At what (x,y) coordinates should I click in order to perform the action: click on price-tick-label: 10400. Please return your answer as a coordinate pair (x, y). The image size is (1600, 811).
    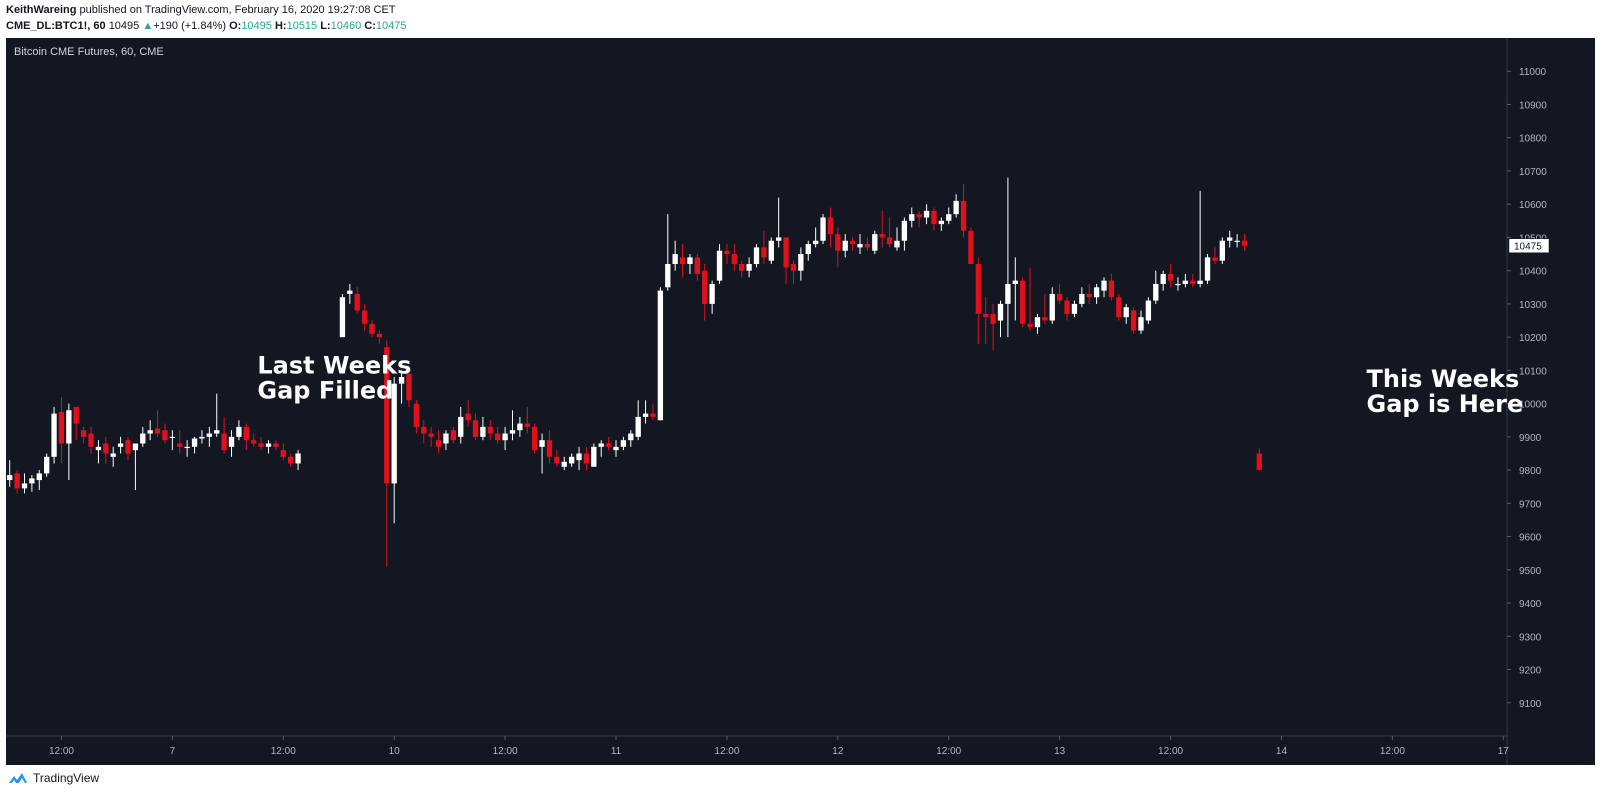
    Looking at the image, I should click on (1533, 272).